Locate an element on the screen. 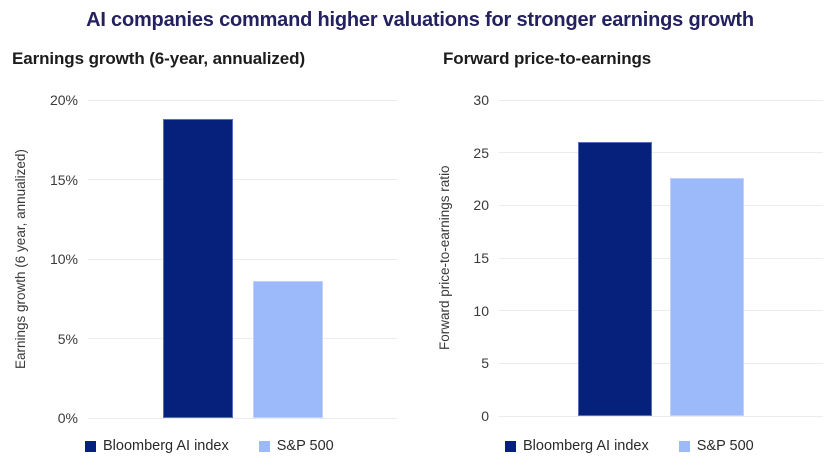 The image size is (840, 472). legend-forward-pe: Bloomberg AI index S&P 500 is located at coordinates (629, 446).